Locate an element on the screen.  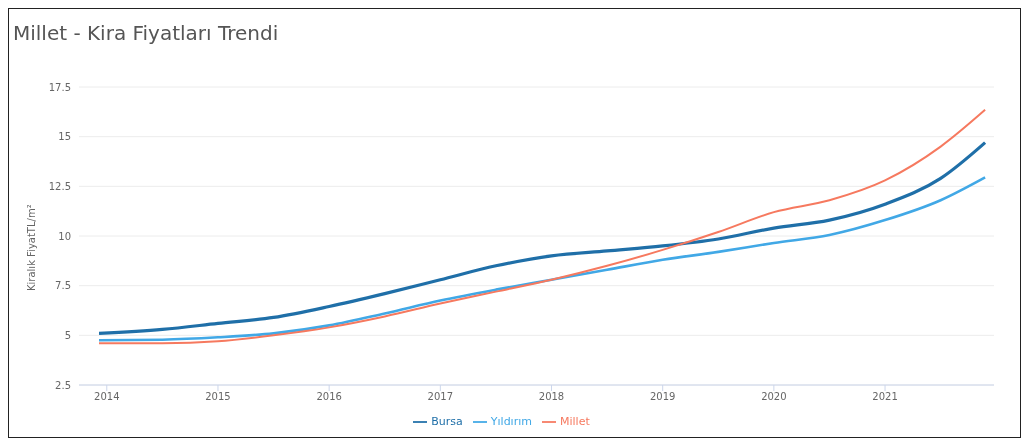
x-tick-label: 2017 is located at coordinates (440, 397).